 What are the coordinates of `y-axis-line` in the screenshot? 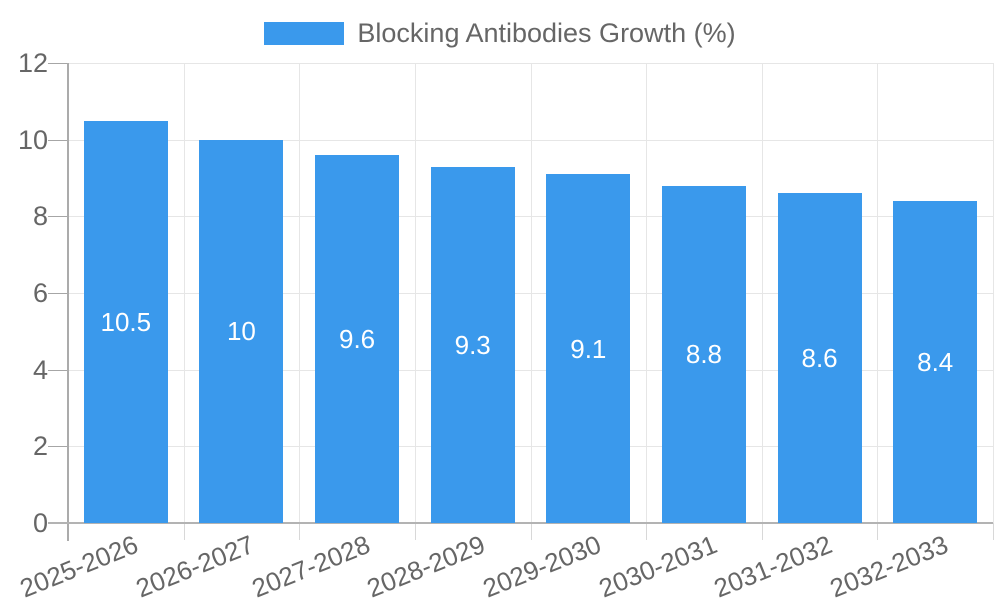 It's located at (68, 302).